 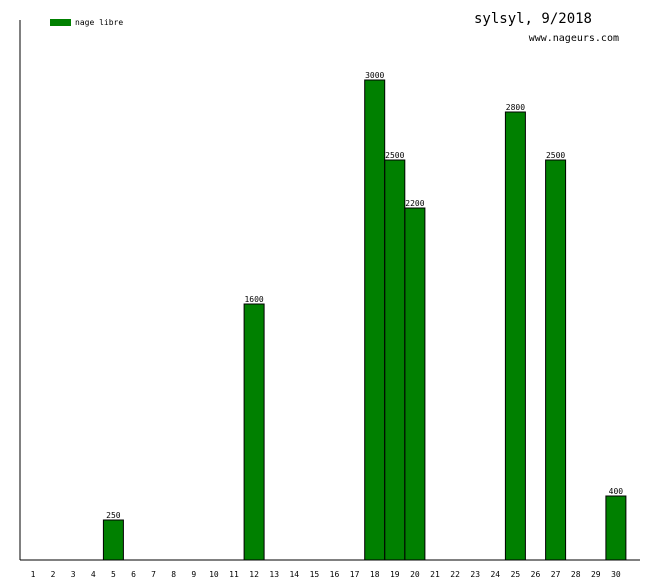 I want to click on legend-label: nage libre, so click(x=99, y=22).